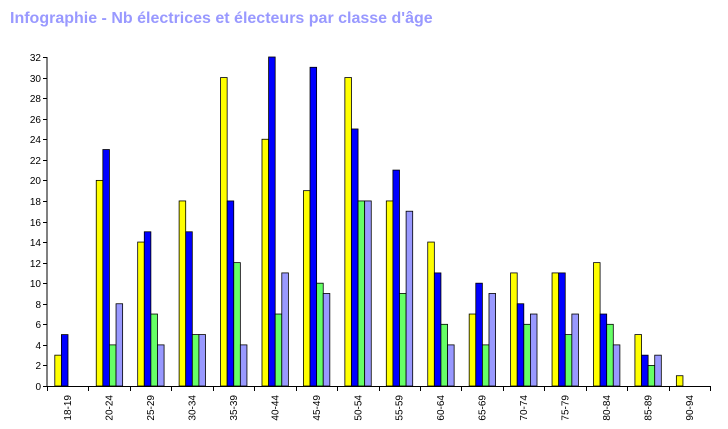 The image size is (728, 429). I want to click on y-tick-label: 28, so click(36, 99).